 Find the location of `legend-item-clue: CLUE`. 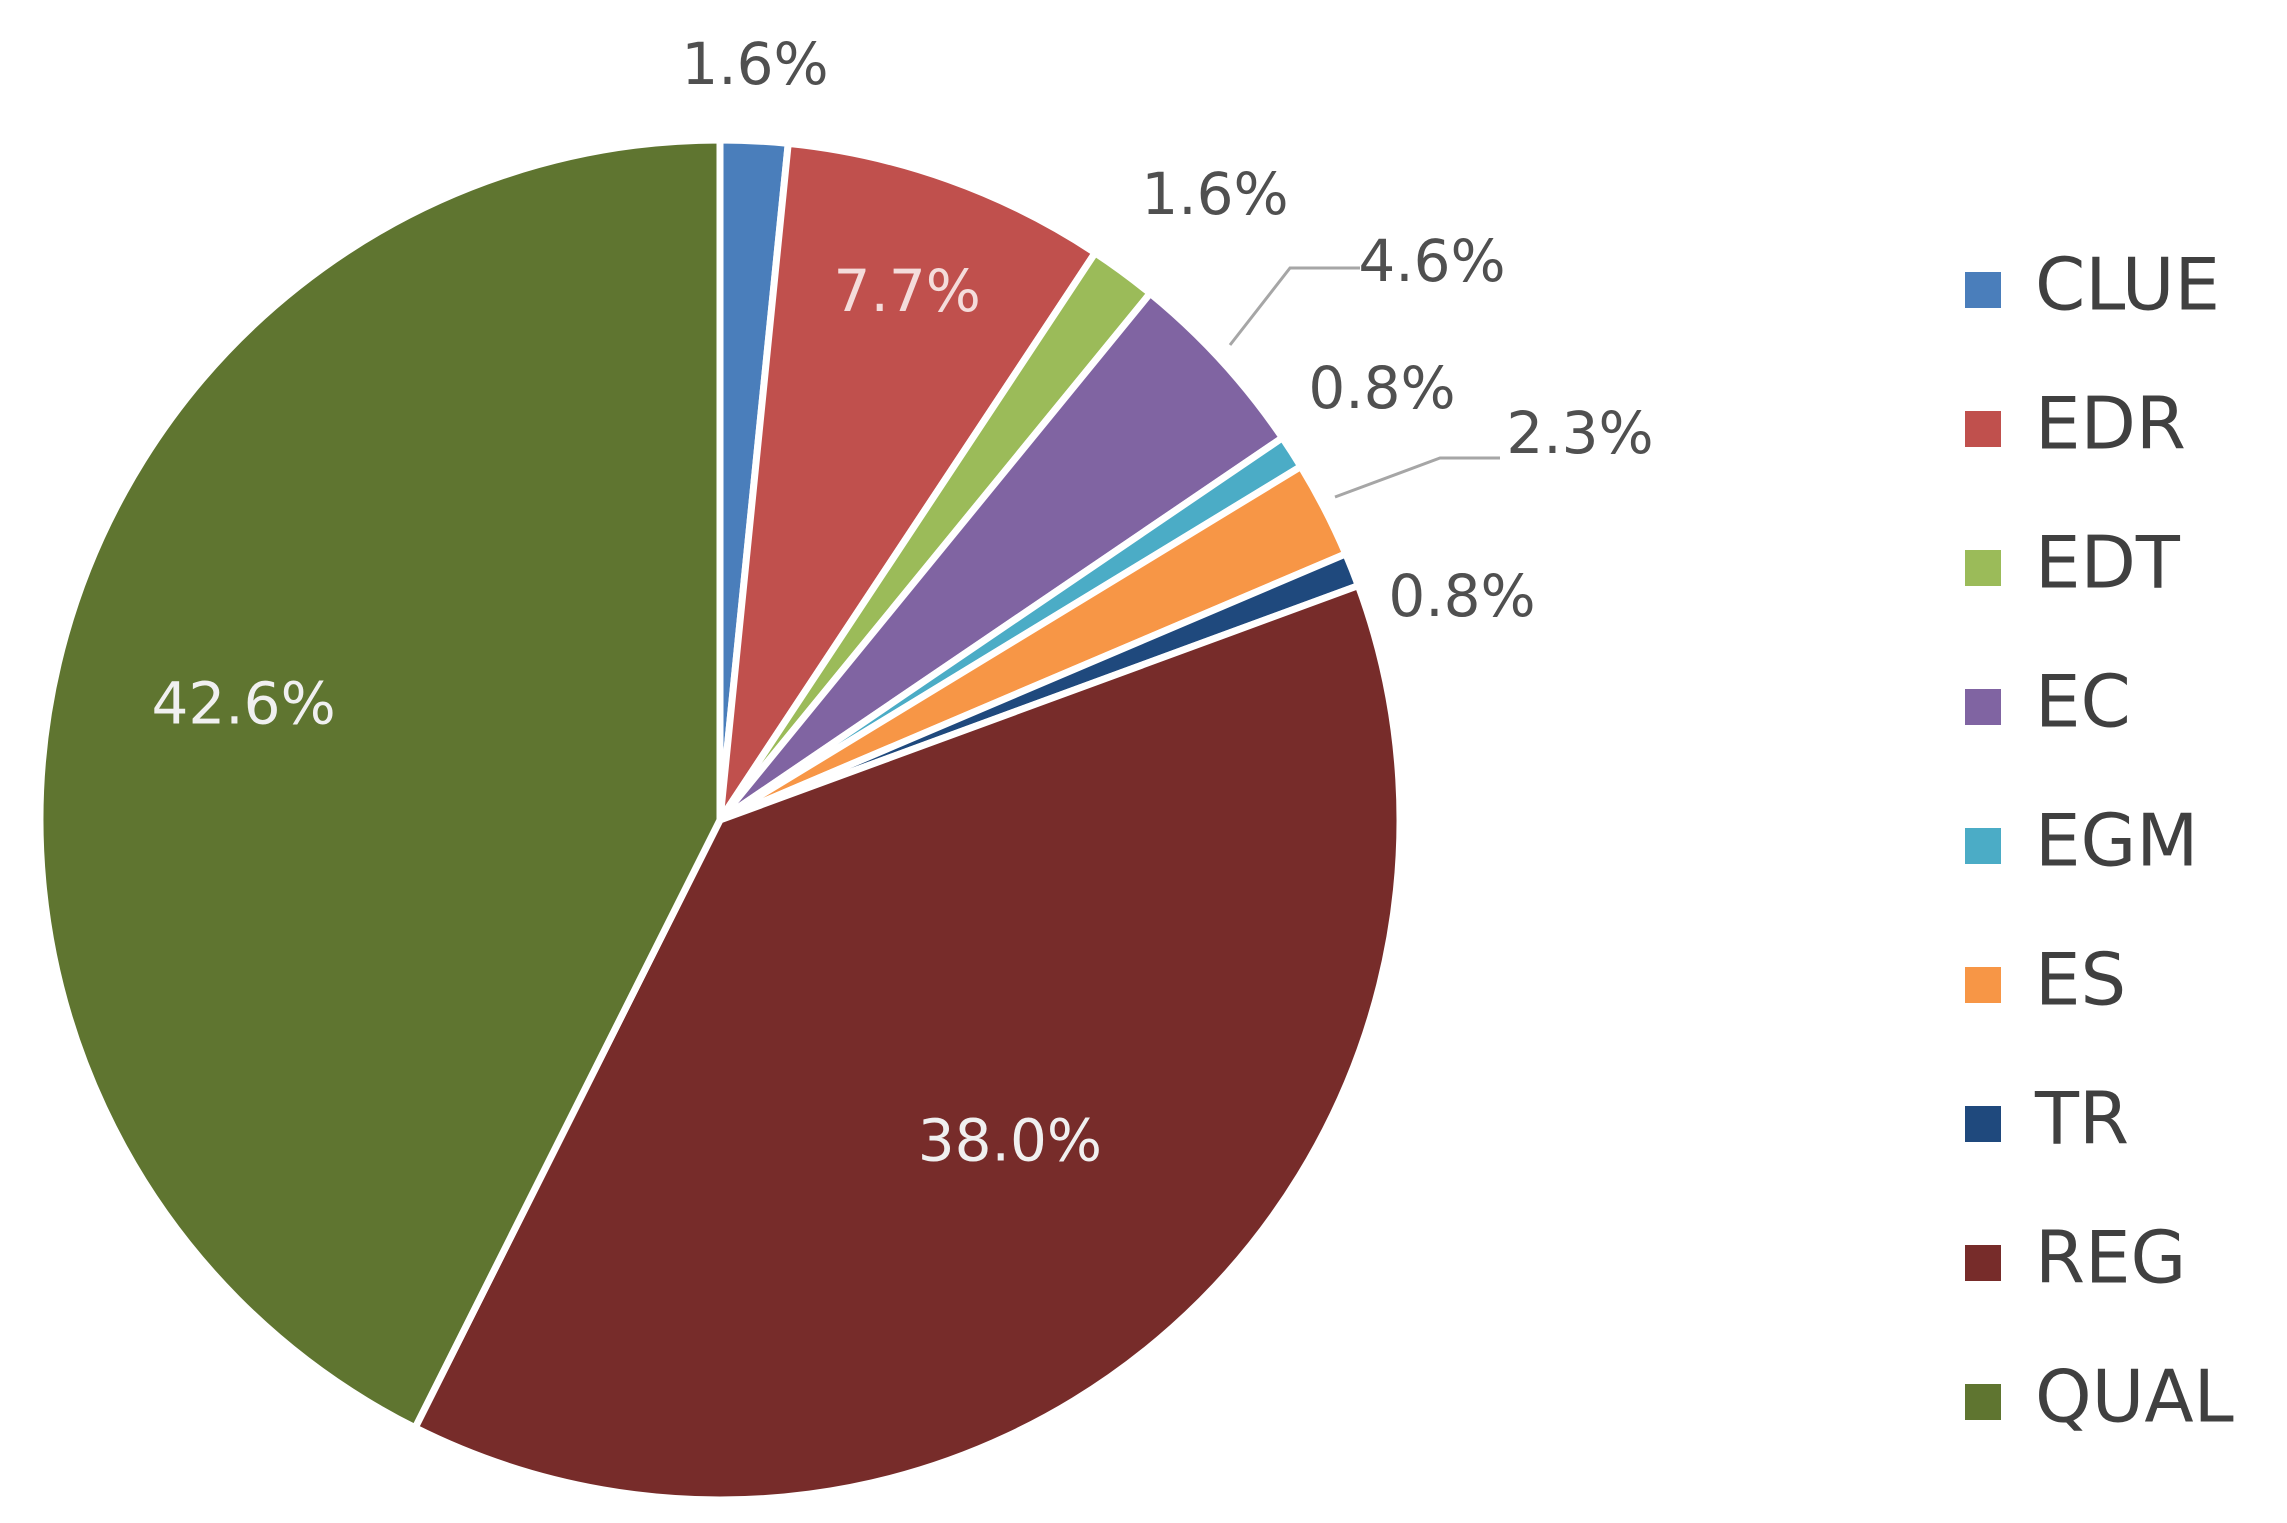

legend-item-clue: CLUE is located at coordinates (2092, 285).